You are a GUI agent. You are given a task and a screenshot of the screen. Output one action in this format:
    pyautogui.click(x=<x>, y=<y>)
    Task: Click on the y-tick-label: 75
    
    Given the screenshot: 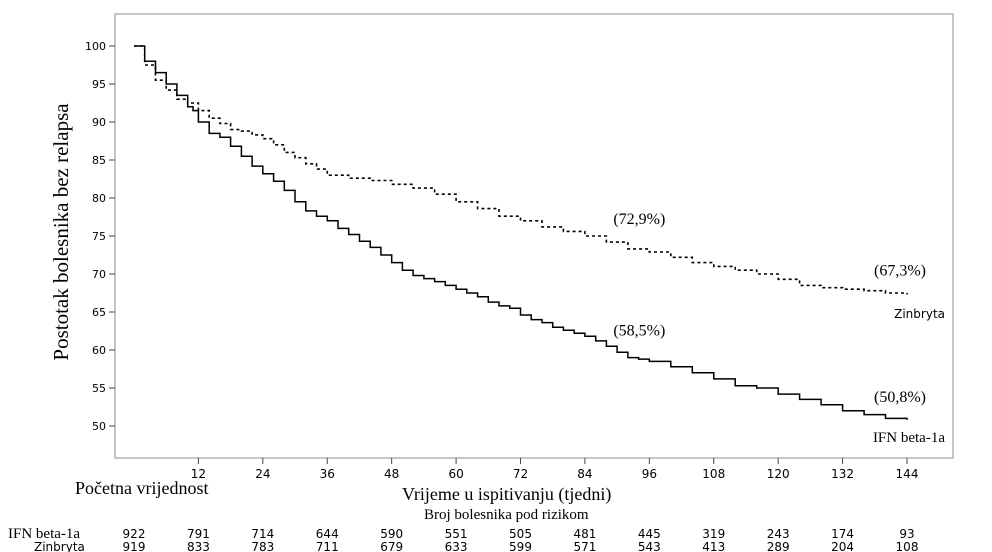 What is the action you would take?
    pyautogui.click(x=99, y=236)
    